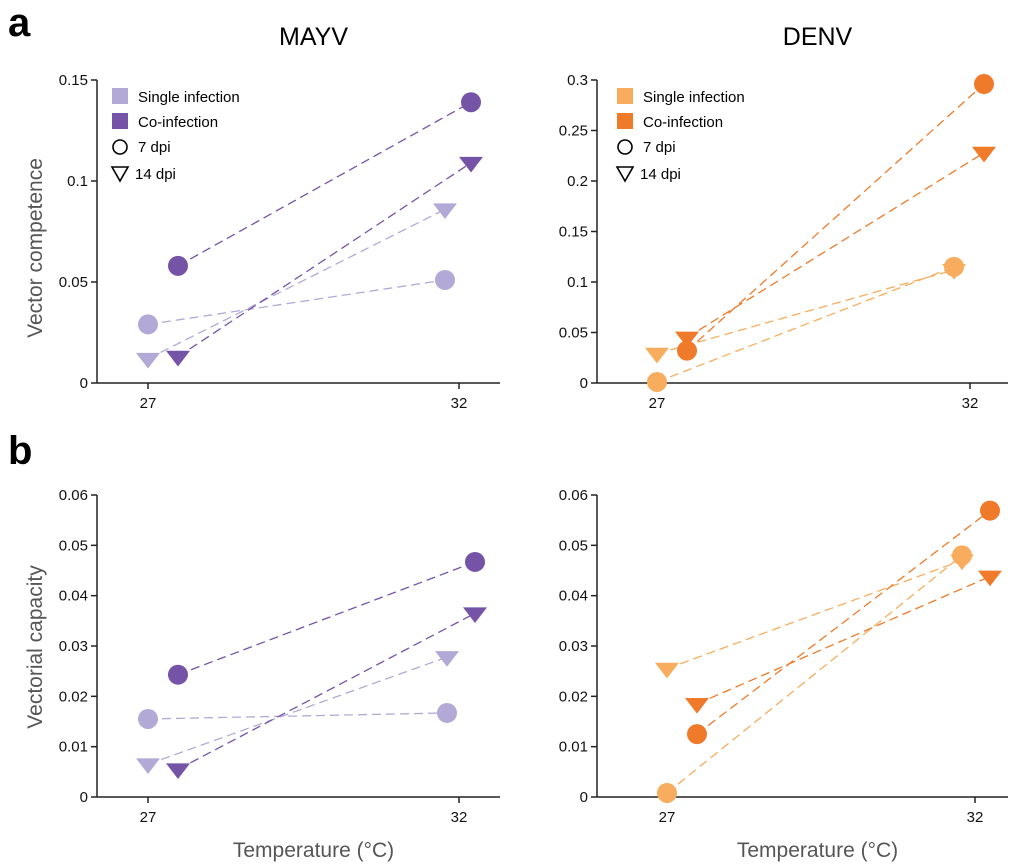  What do you see at coordinates (35, 647) in the screenshot?
I see `y-axis-label: Vectorial capacity` at bounding box center [35, 647].